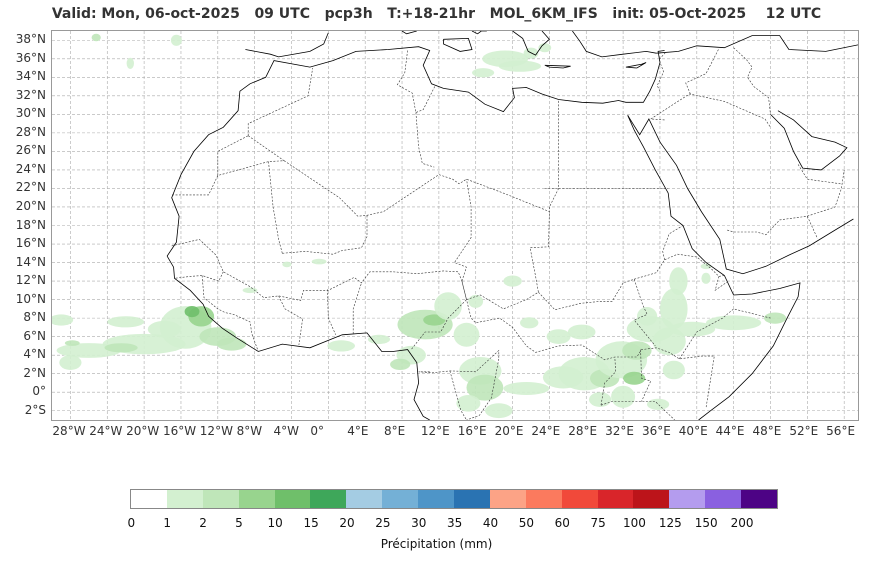 The width and height of the screenshot is (873, 563). What do you see at coordinates (106, 431) in the screenshot?
I see `lon-tick-label: 24°W` at bounding box center [106, 431].